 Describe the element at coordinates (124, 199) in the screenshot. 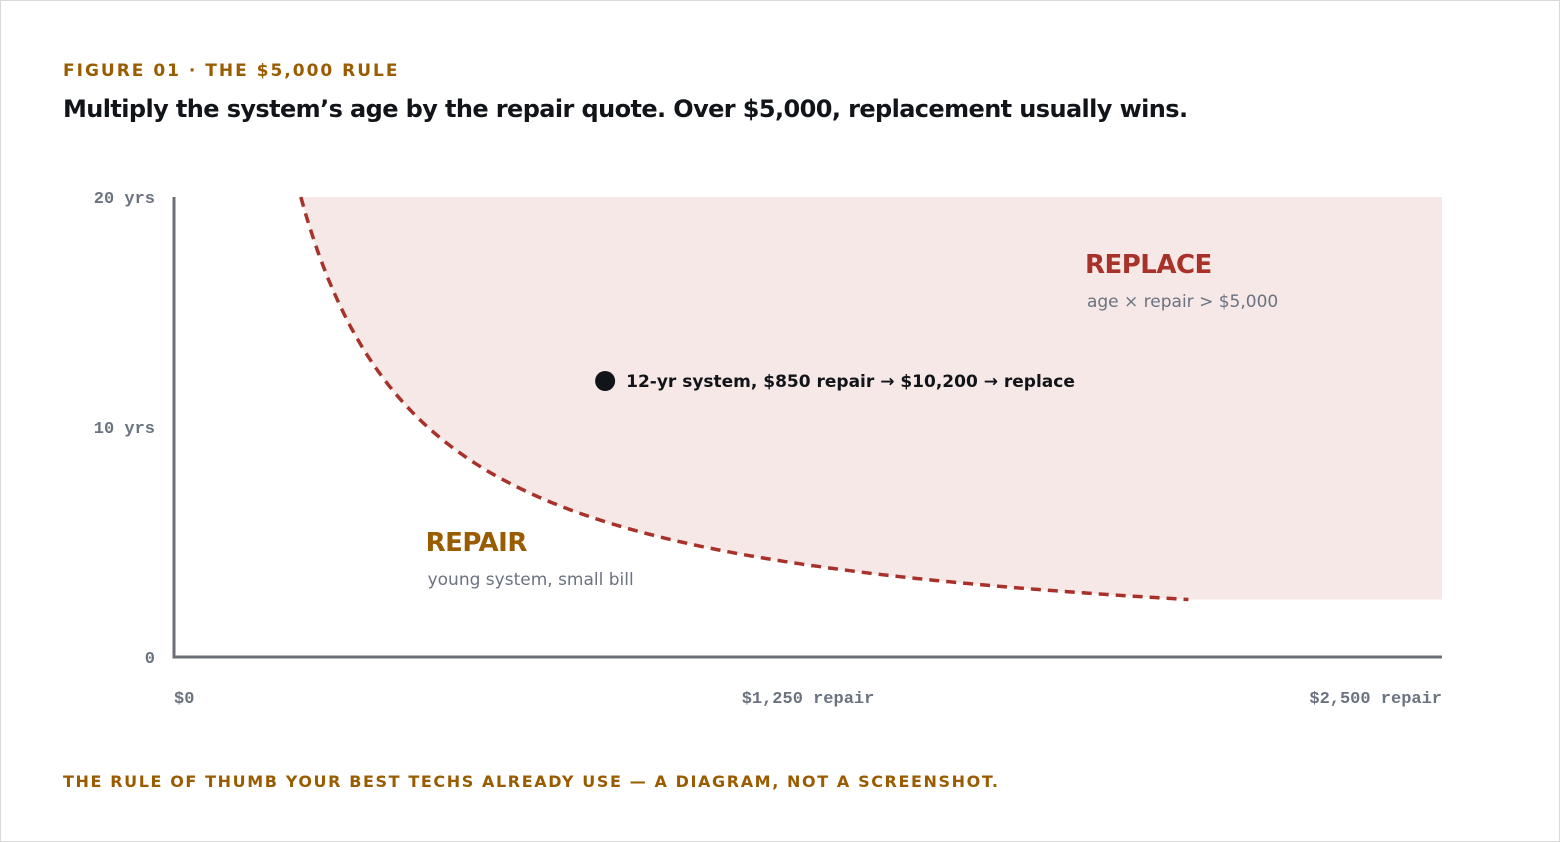

I see `y-tick-label: 20 yrs` at that location.